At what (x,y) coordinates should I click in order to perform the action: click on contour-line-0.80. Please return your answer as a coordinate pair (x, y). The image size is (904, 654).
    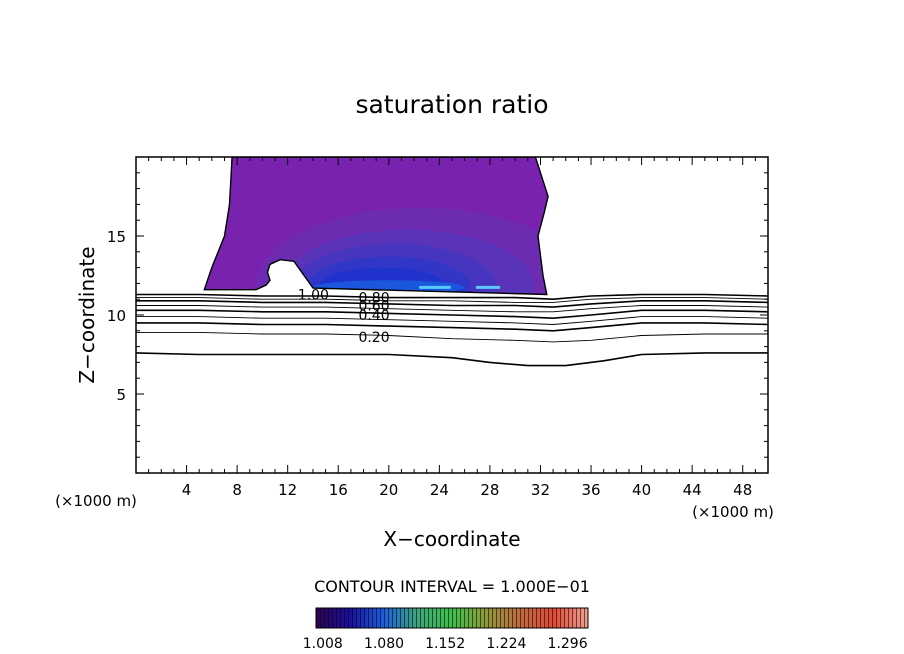
    Looking at the image, I should click on (452, 304).